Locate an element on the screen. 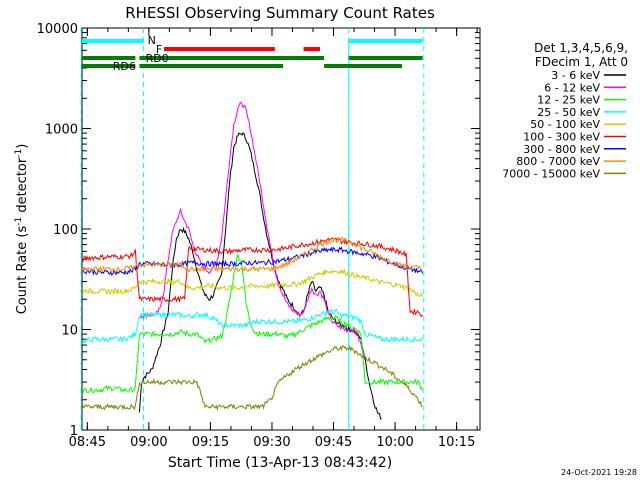 The height and width of the screenshot is (480, 640). y-axis-label-main: Count Rate (s is located at coordinates (22, 270).